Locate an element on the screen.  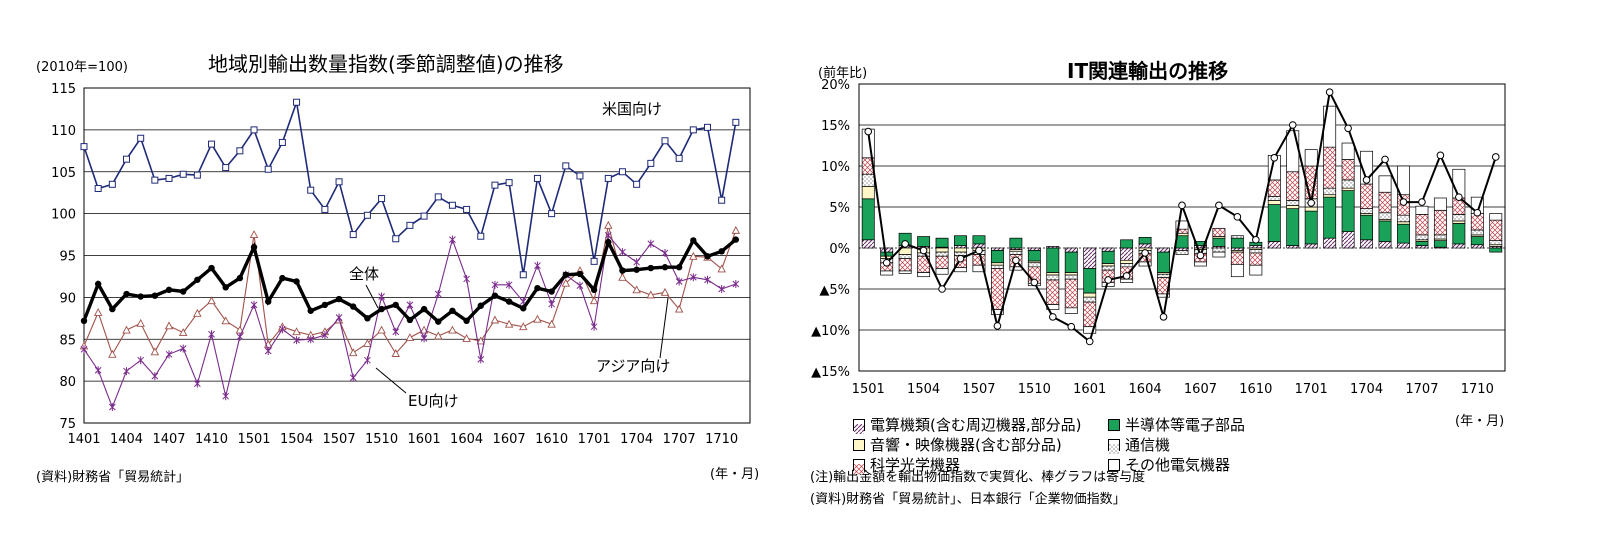
legend-label-computers: 電算機類(含む周辺機器,部分品) is located at coordinates (976, 425).